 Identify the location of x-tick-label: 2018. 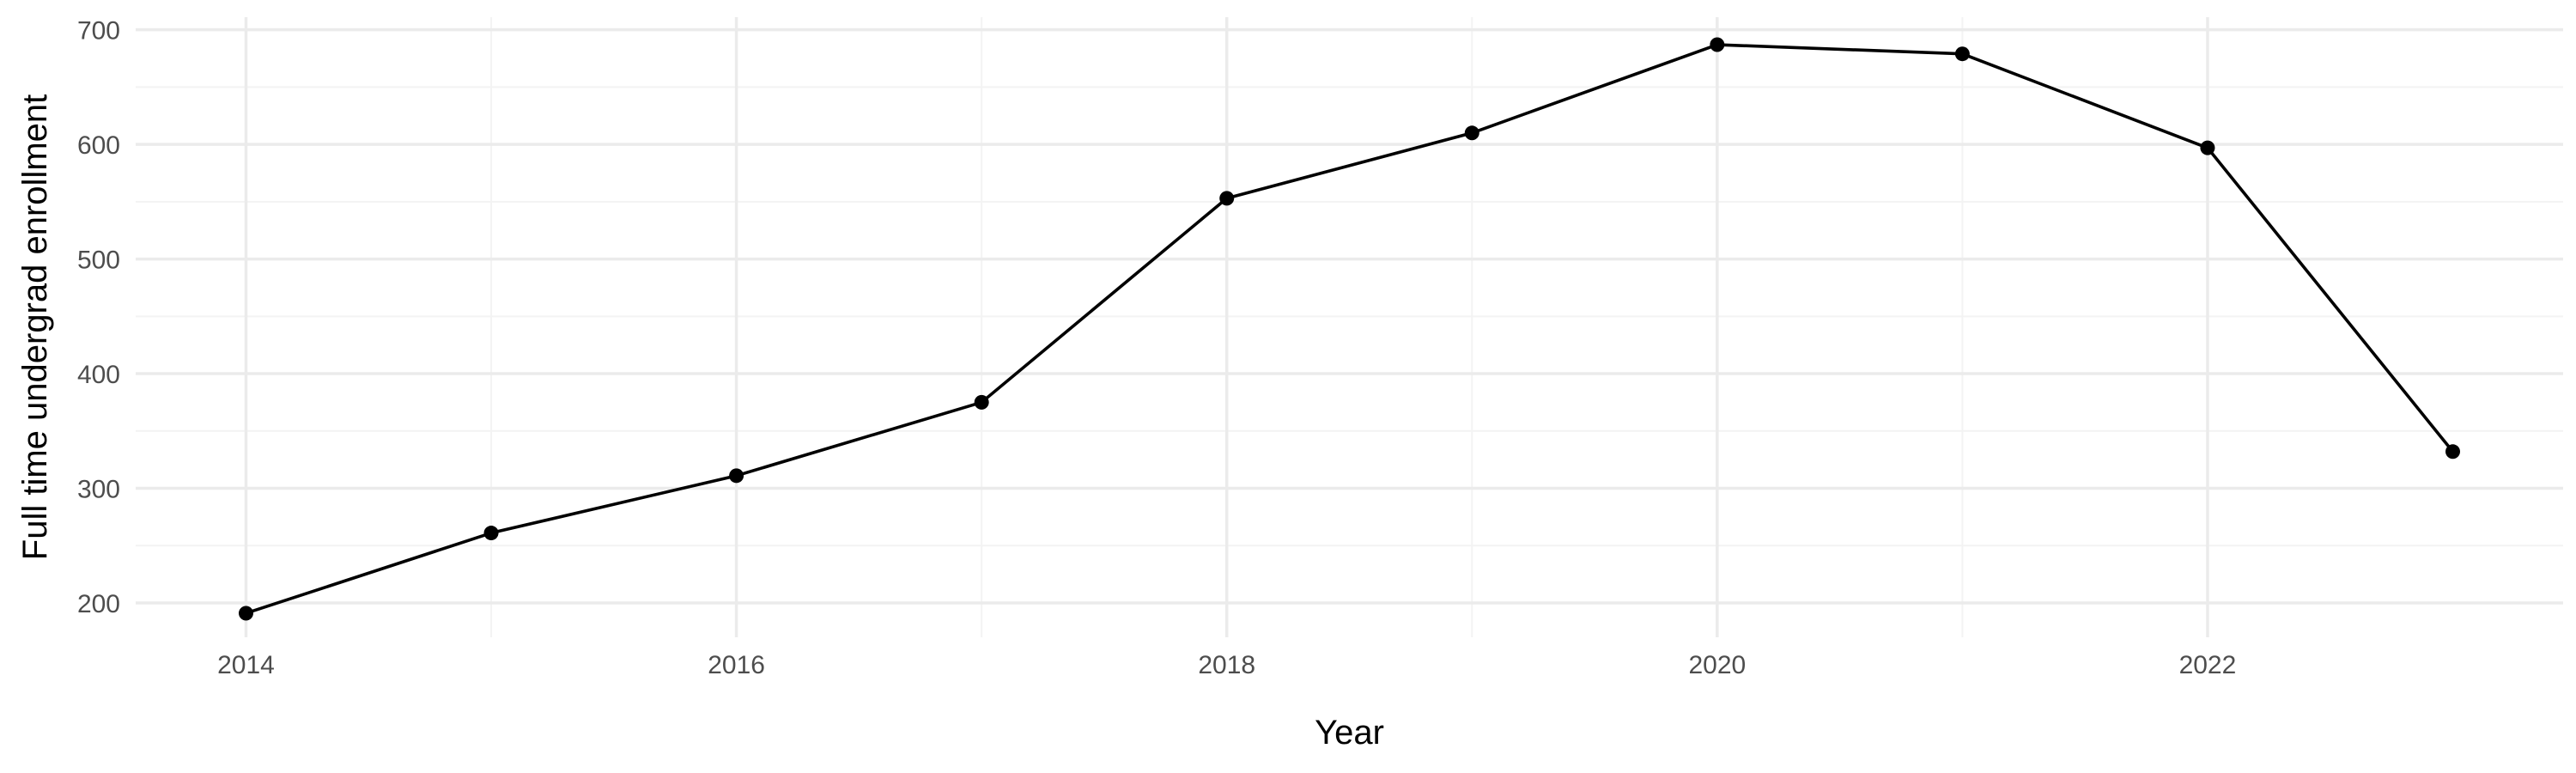
(1226, 665).